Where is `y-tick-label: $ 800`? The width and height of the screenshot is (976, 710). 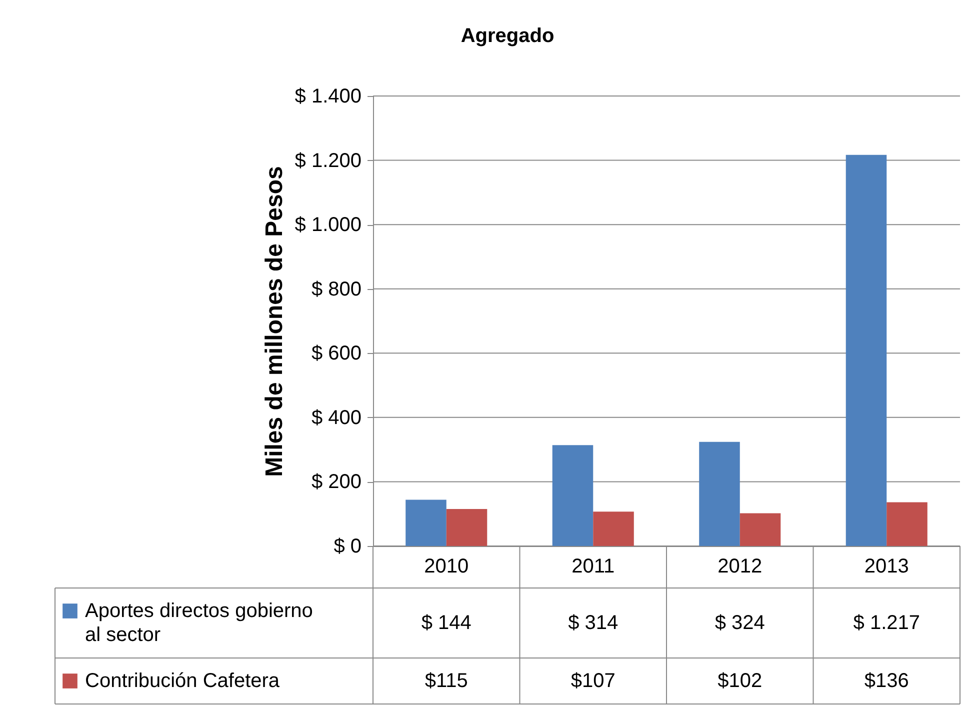
y-tick-label: $ 800 is located at coordinates (336, 289).